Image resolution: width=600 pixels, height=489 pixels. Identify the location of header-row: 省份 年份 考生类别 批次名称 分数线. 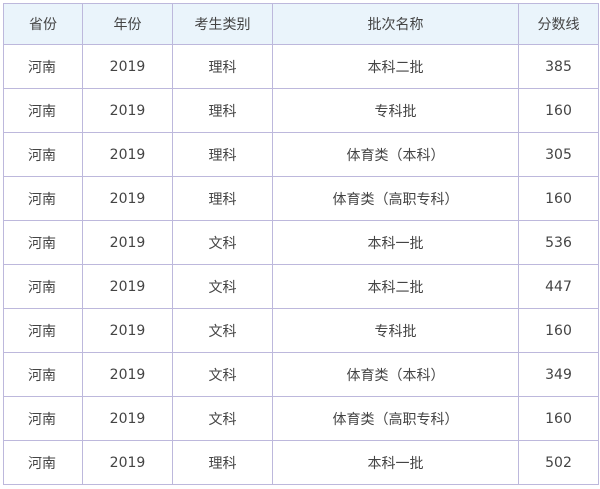
(301, 24).